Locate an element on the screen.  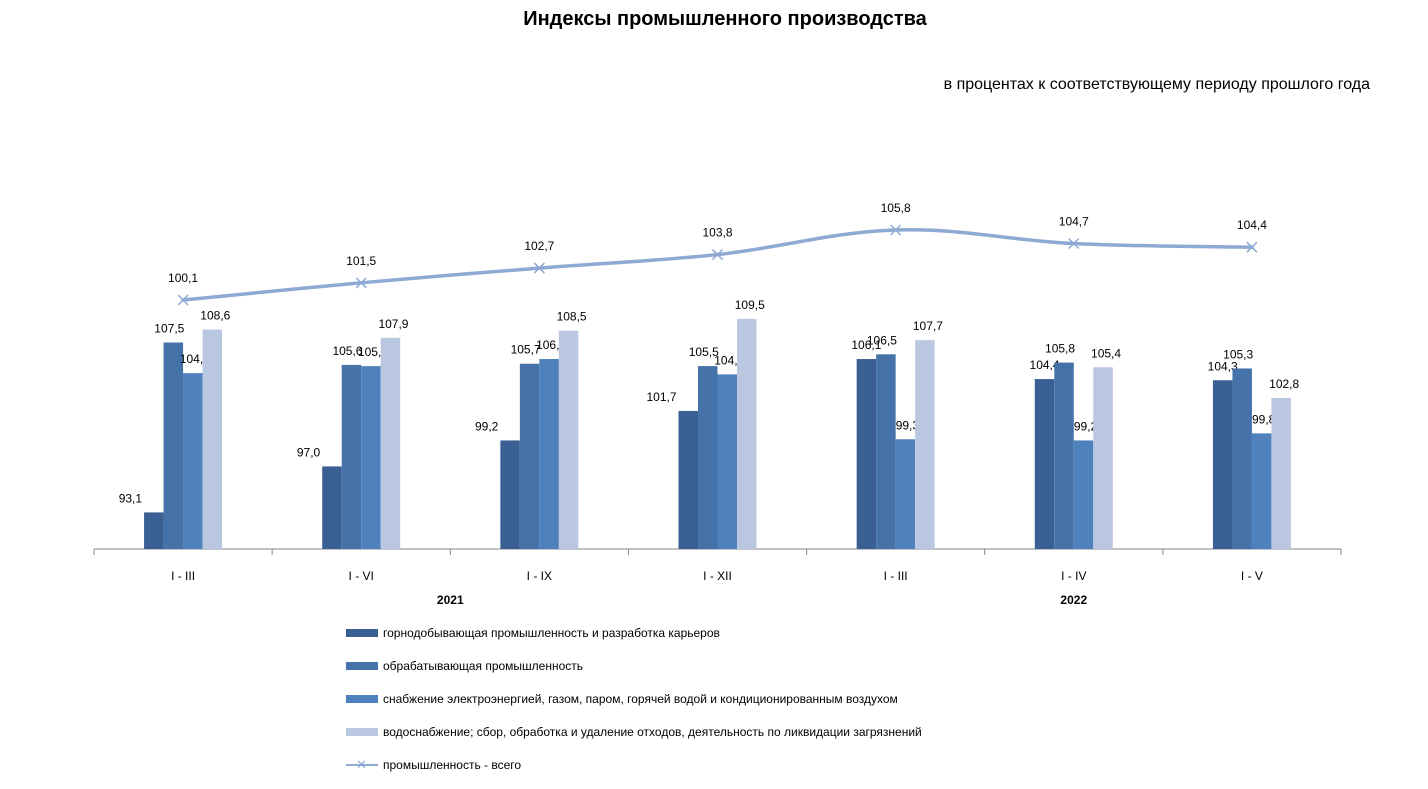
bar-data-label: 105,6 is located at coordinates (347, 351).